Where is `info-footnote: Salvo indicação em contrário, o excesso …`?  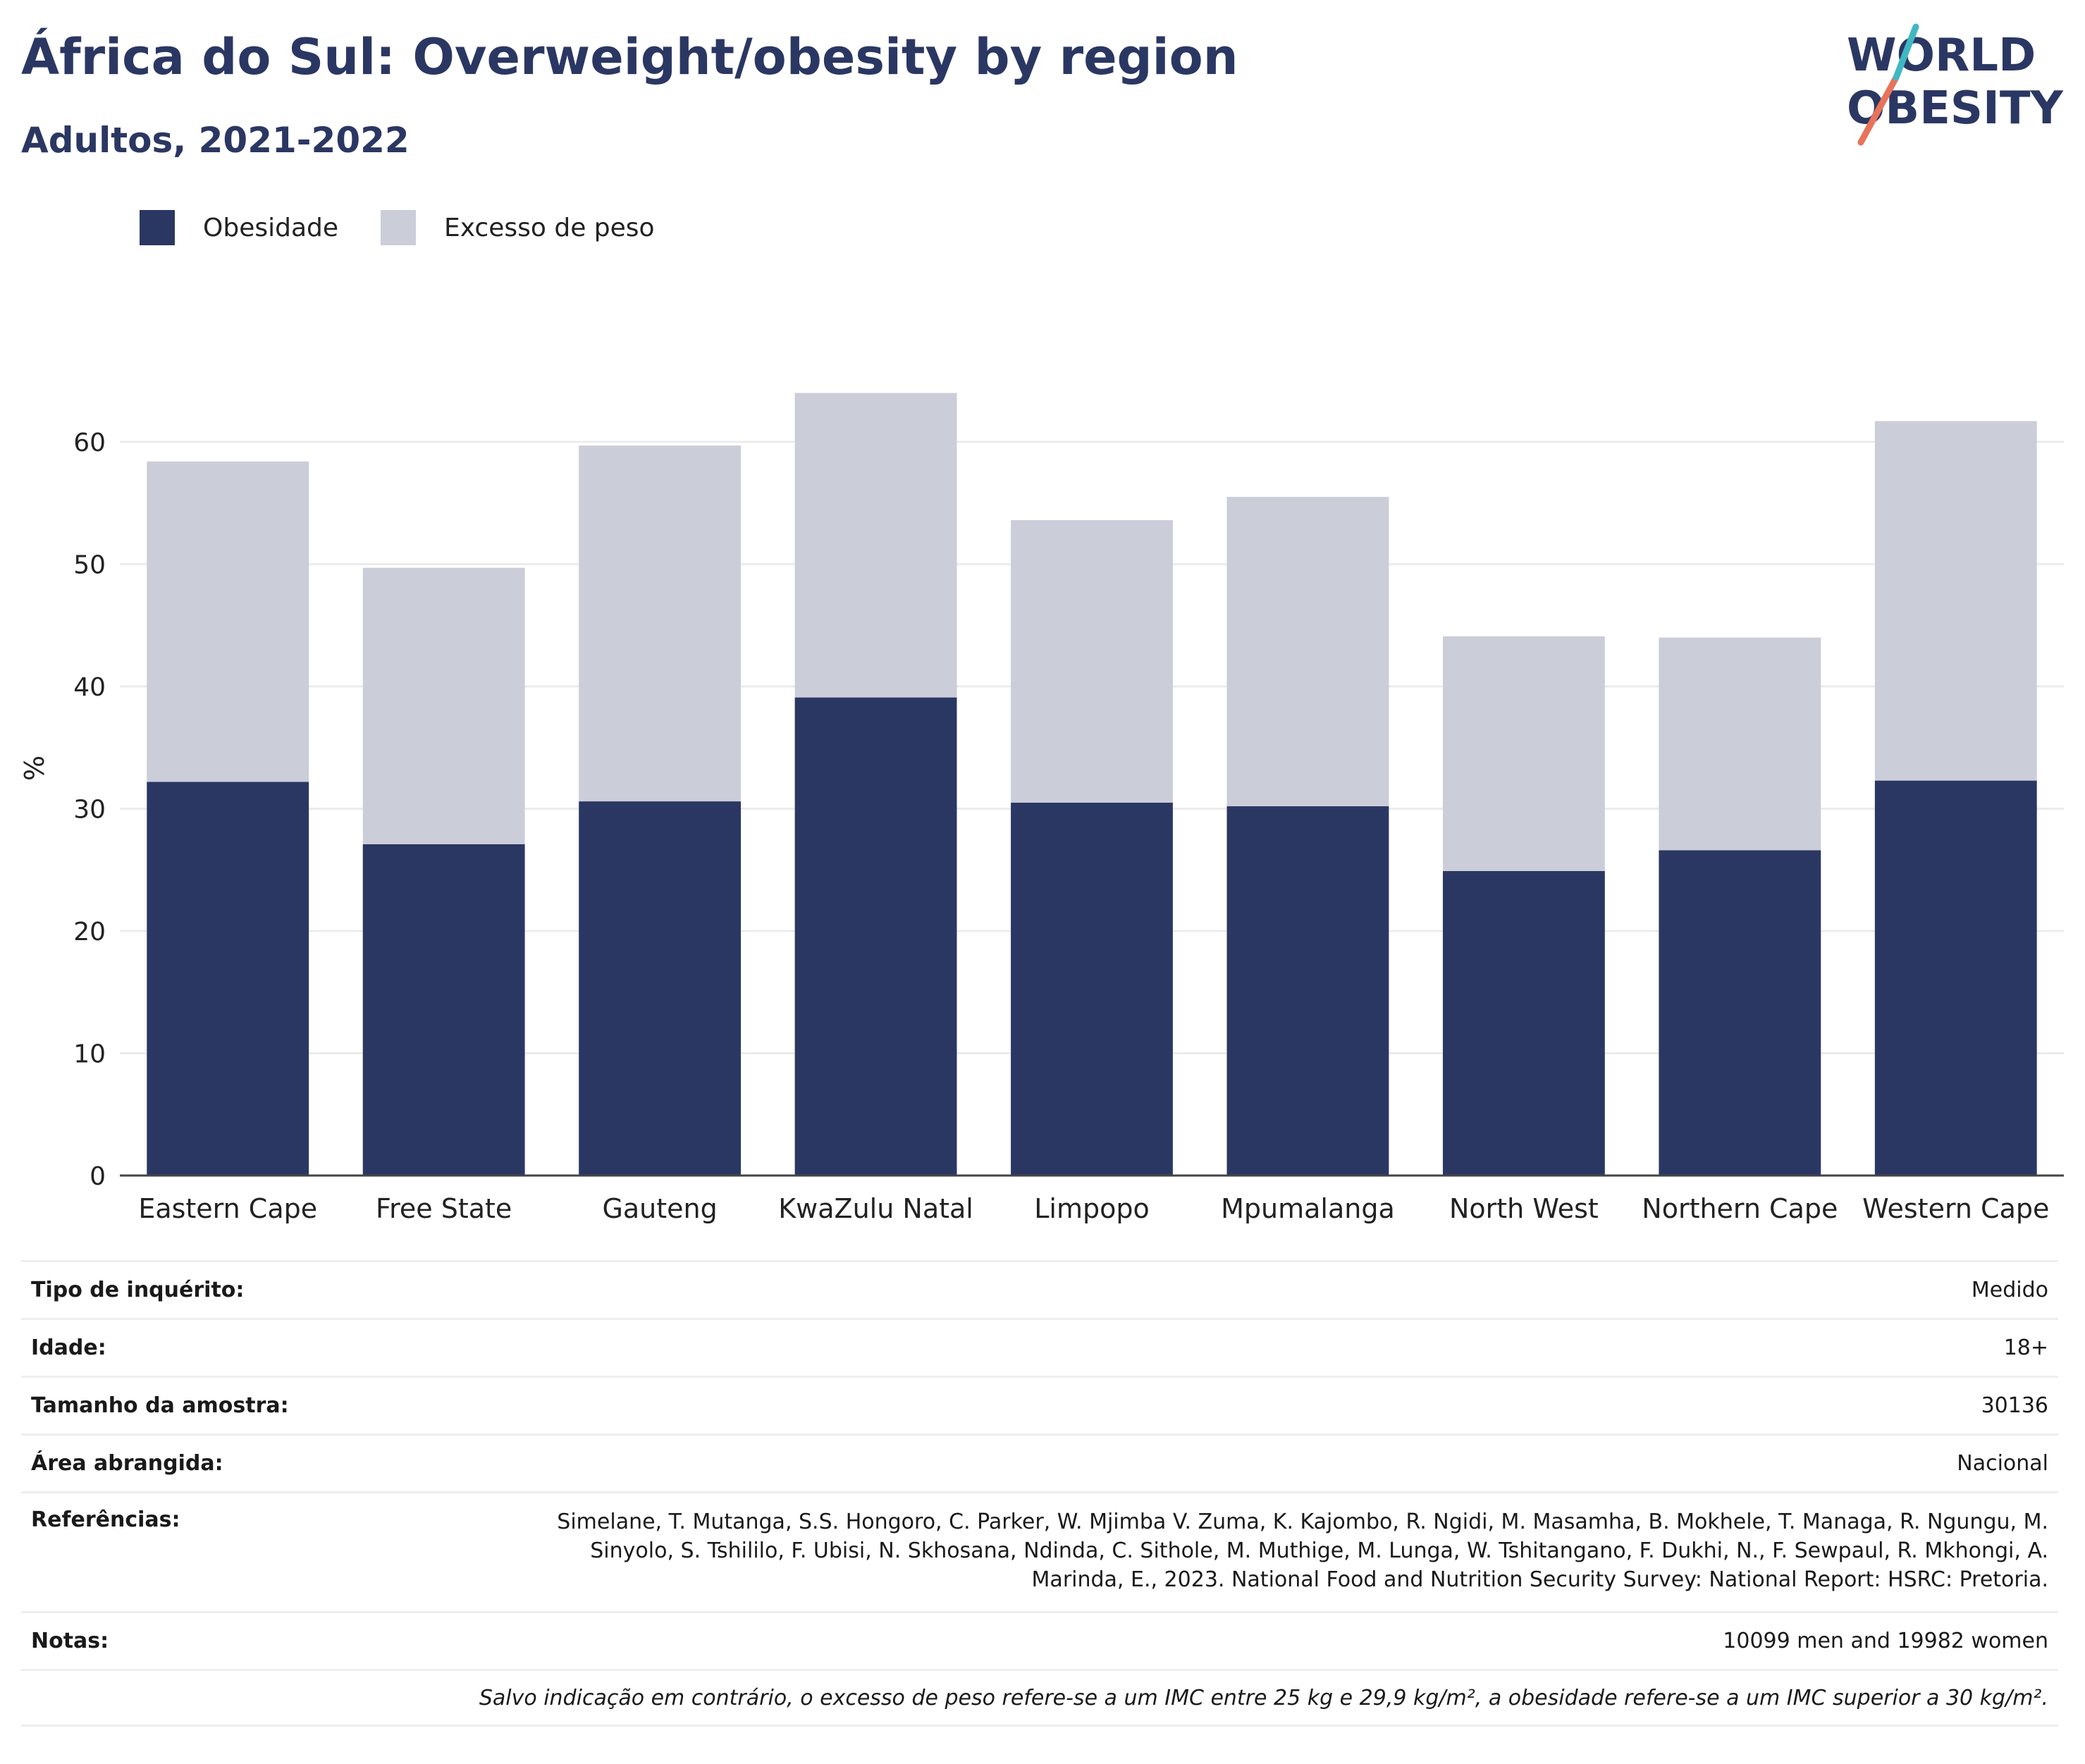
info-footnote: Salvo indicação em contrário, o excesso … is located at coordinates (1039, 1698).